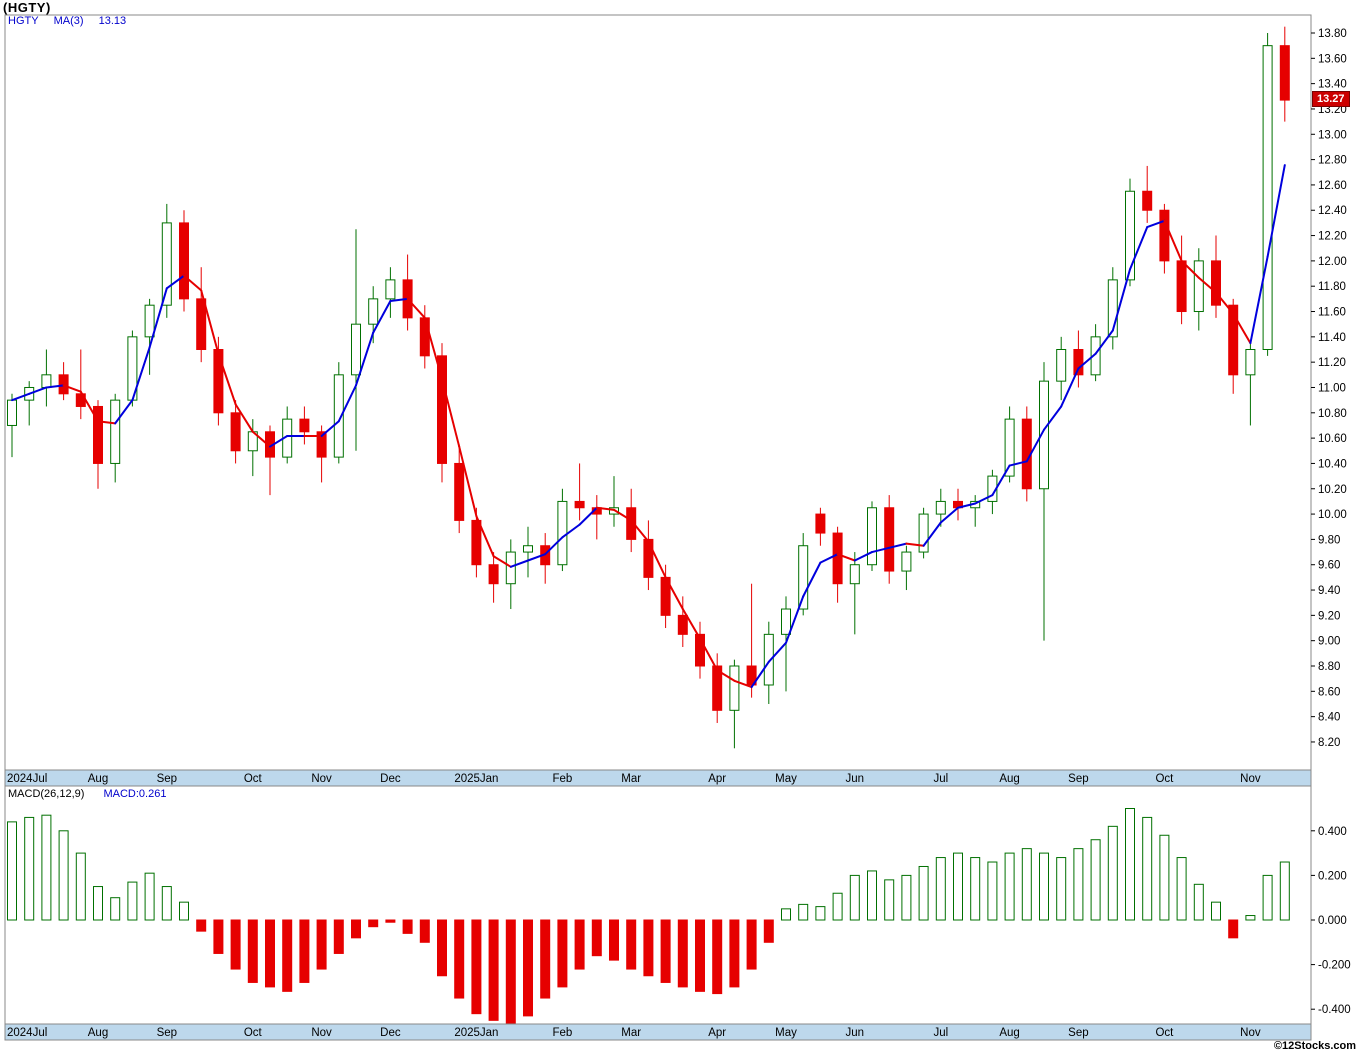 The height and width of the screenshot is (1056, 1360). What do you see at coordinates (1329, 692) in the screenshot?
I see `svg-text: 8.60` at bounding box center [1329, 692].